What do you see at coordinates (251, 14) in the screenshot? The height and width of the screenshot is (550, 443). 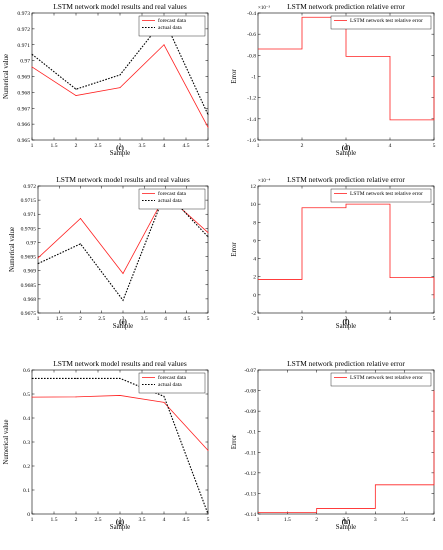 I see `y-tick-label: -0.4` at bounding box center [251, 14].